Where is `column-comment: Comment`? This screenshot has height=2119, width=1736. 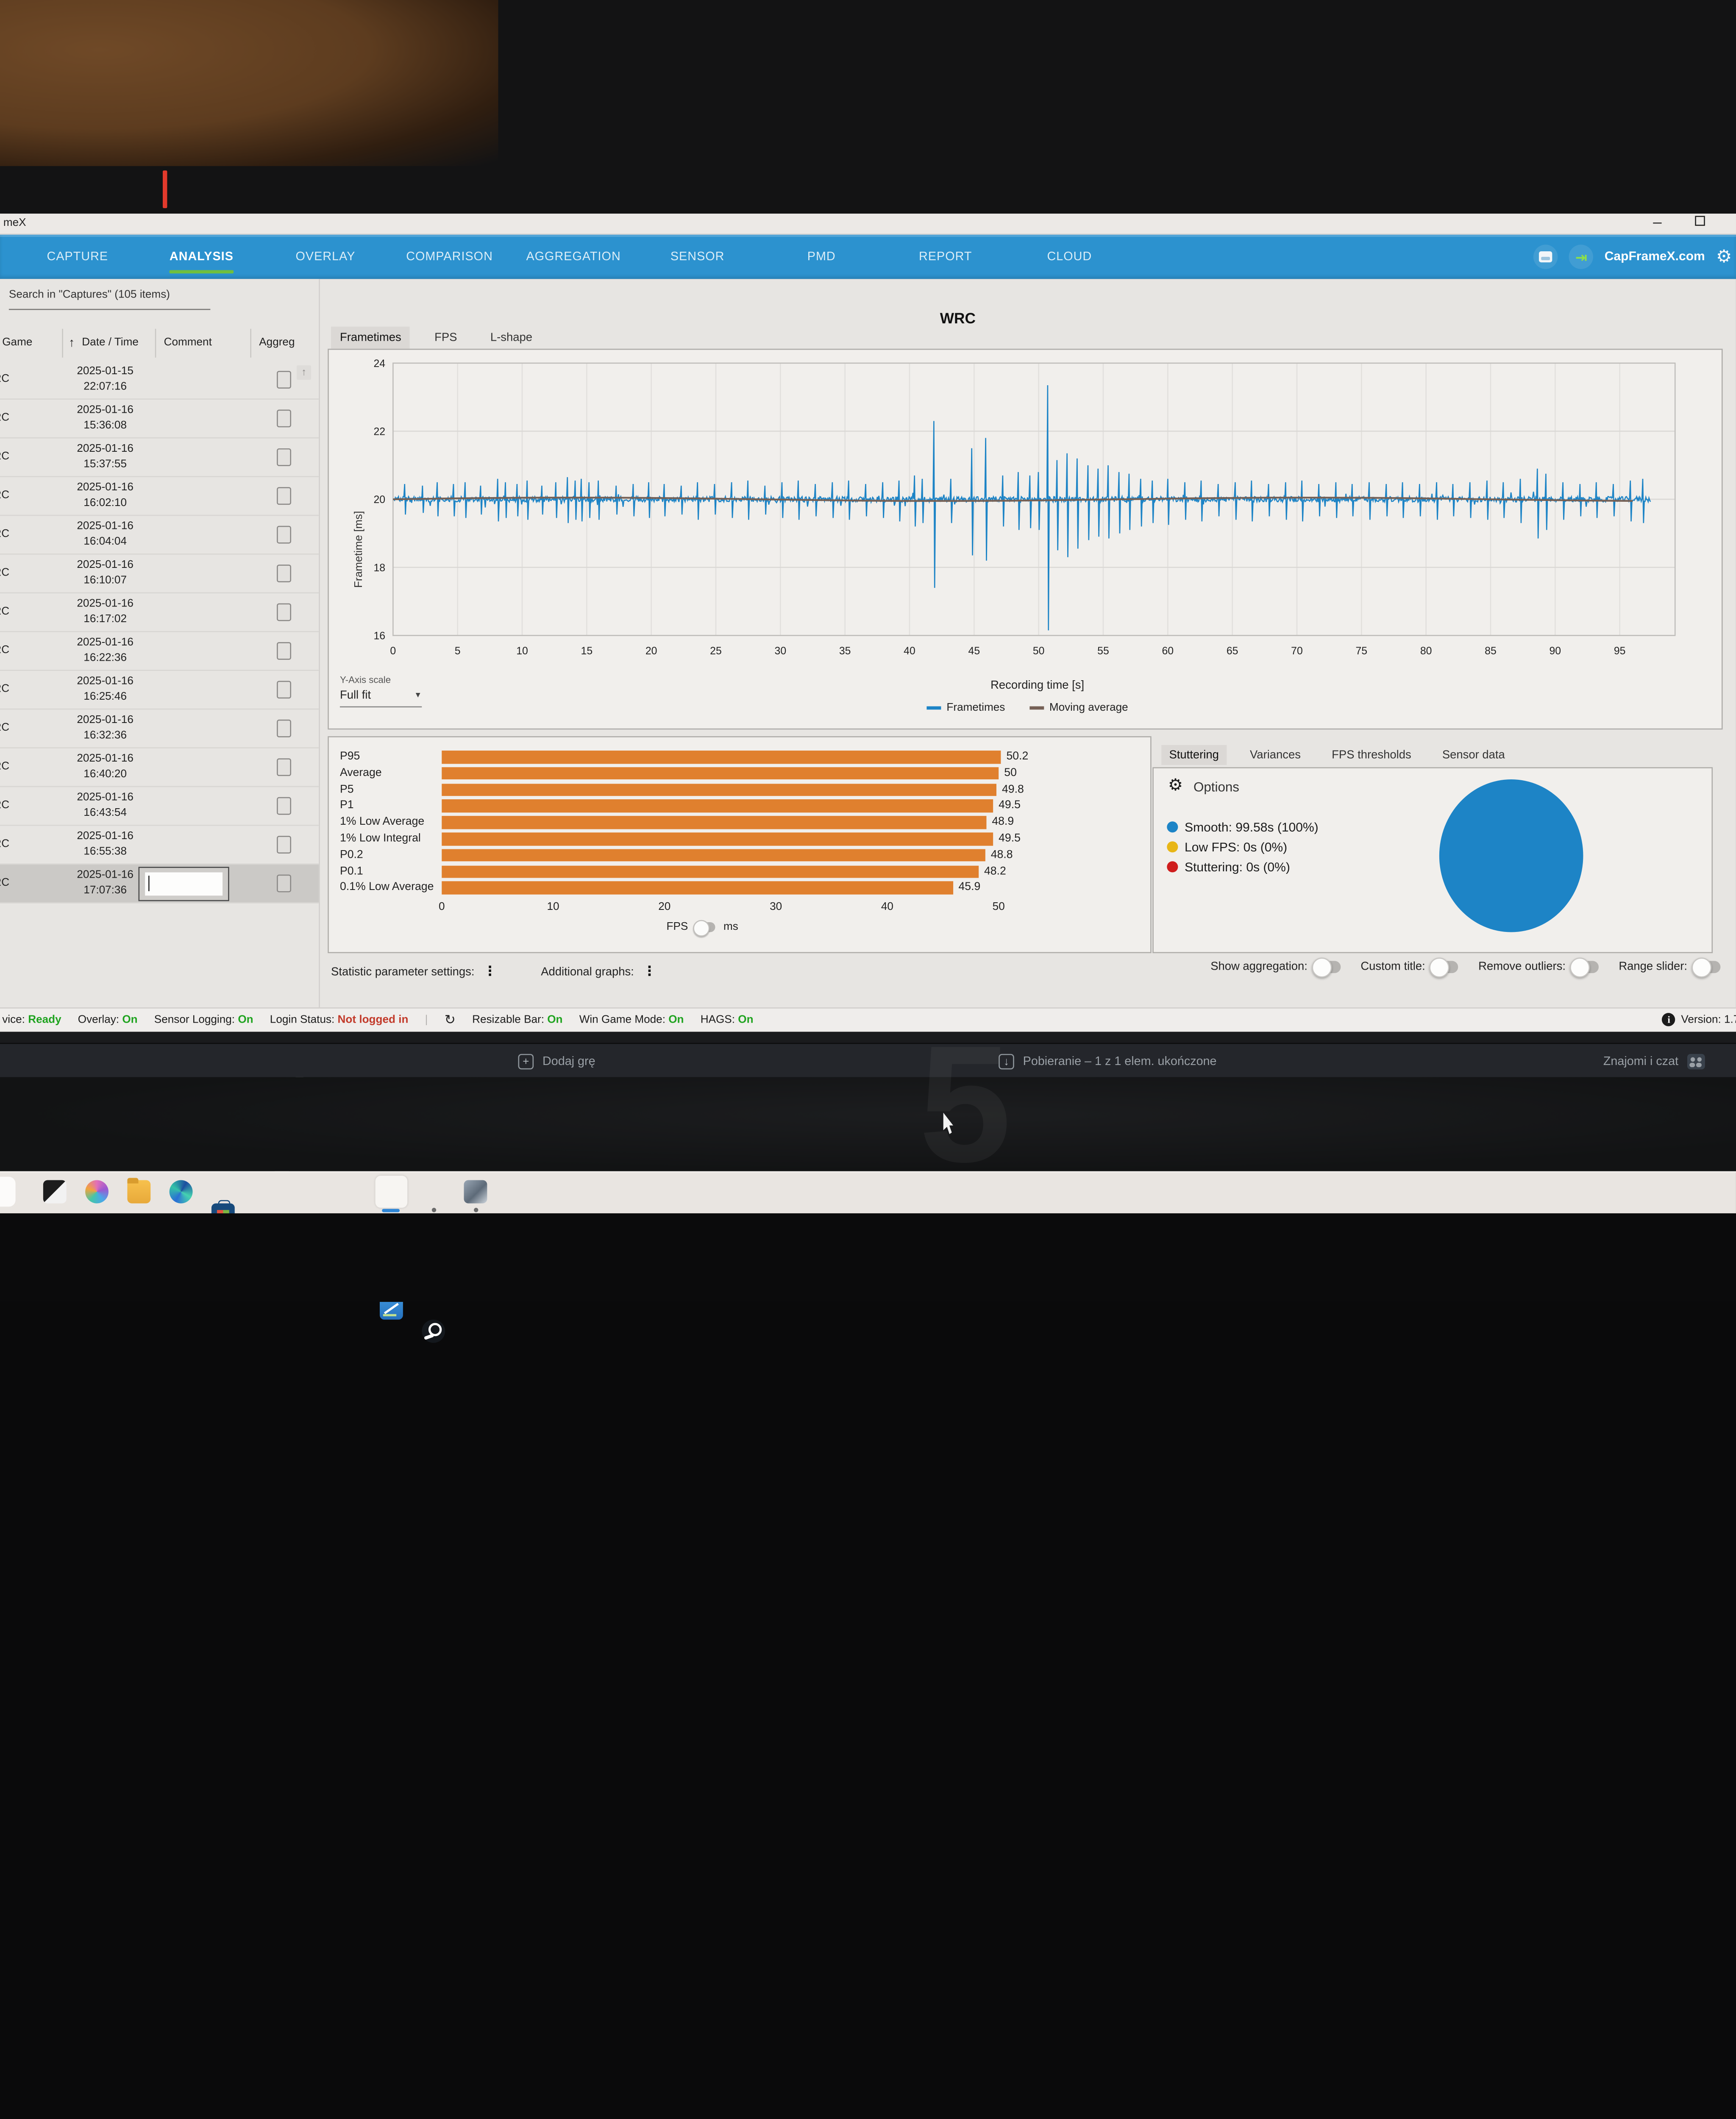
column-comment: Comment is located at coordinates (188, 343).